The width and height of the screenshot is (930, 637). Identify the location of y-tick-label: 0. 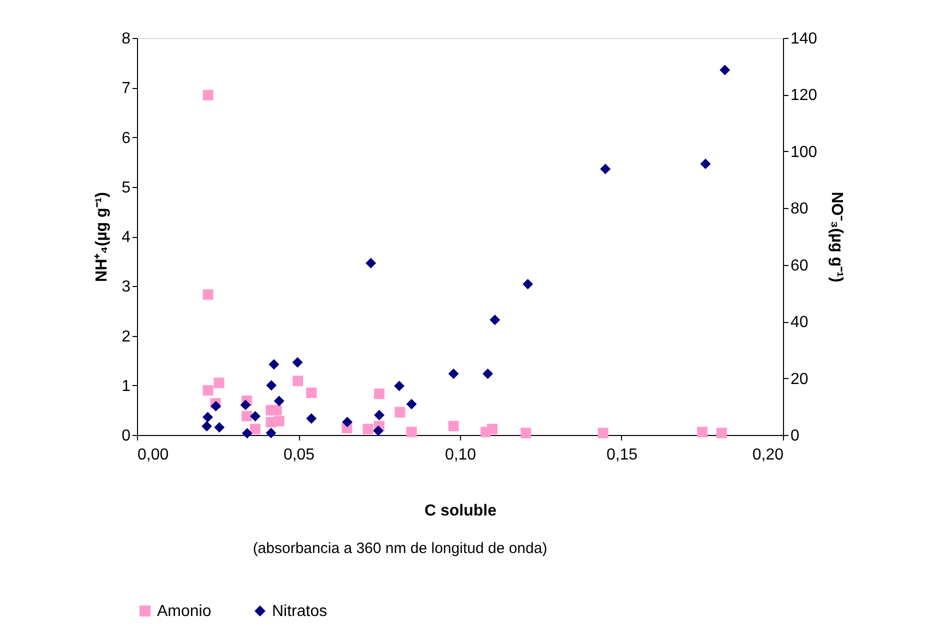
(126, 436).